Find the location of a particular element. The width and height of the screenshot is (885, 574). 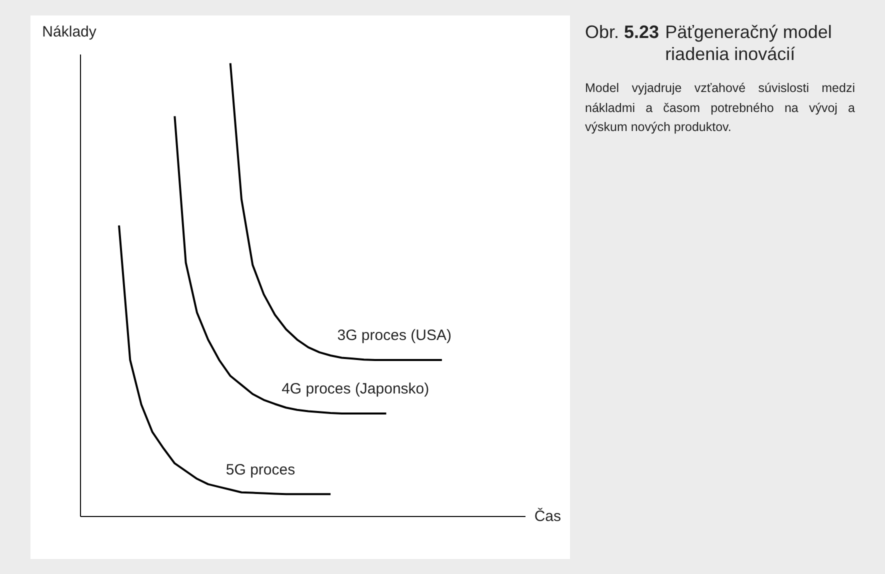

y-axis-title: Náklady is located at coordinates (69, 32).